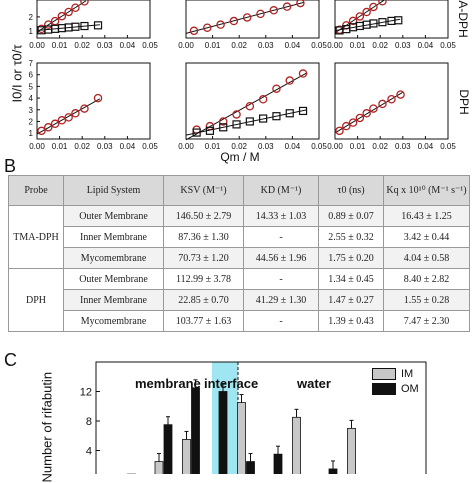  I want to click on fit-line, so click(68, 116).